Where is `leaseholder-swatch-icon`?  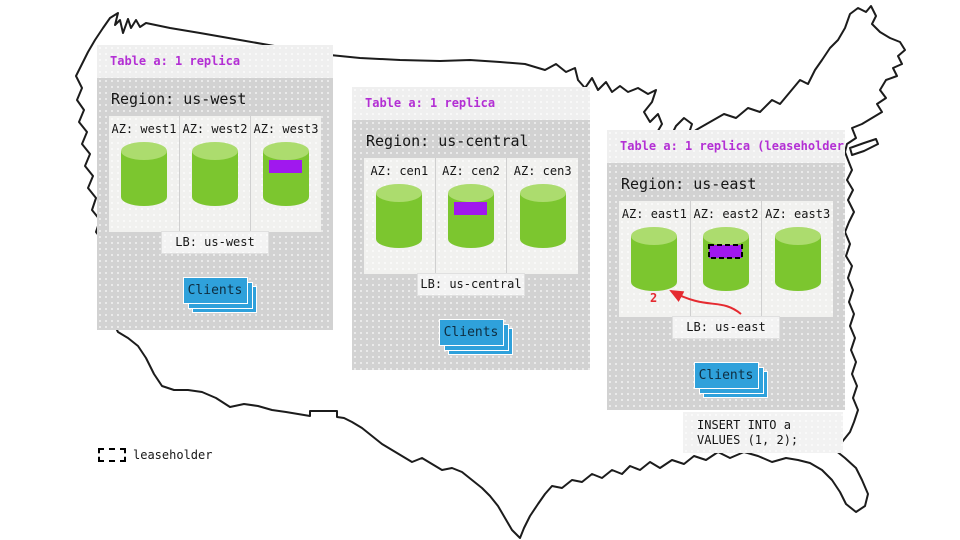 leaseholder-swatch-icon is located at coordinates (112, 455).